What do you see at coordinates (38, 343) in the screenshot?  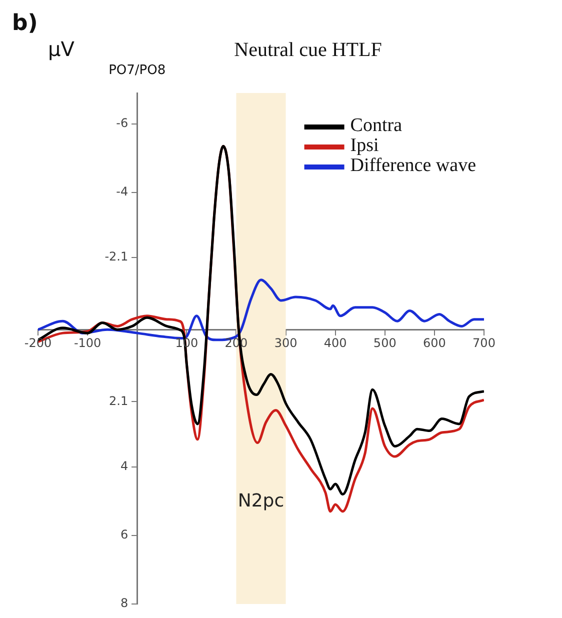 I see `x-tick-label: -200` at bounding box center [38, 343].